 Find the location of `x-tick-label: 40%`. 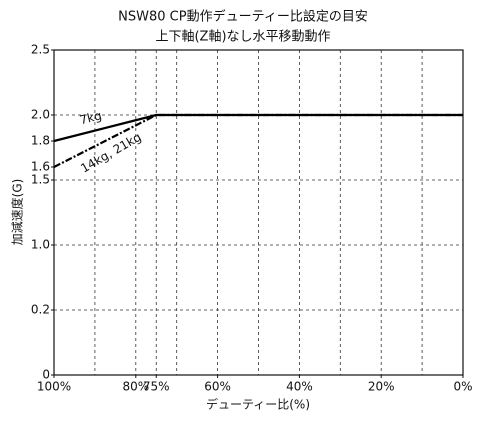

x-tick-label: 40% is located at coordinates (299, 387).